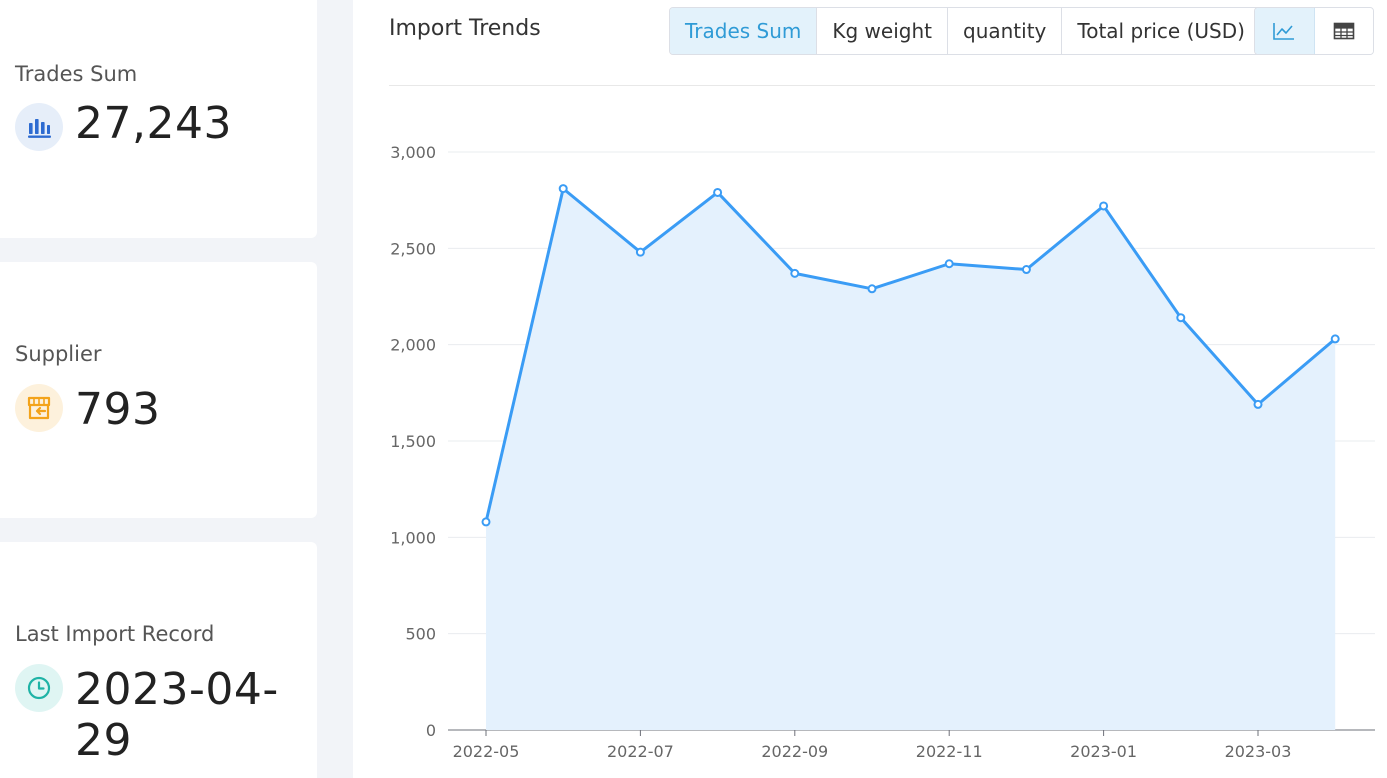 The width and height of the screenshot is (1387, 778). I want to click on supplier-card: Supplier 793, so click(158, 390).